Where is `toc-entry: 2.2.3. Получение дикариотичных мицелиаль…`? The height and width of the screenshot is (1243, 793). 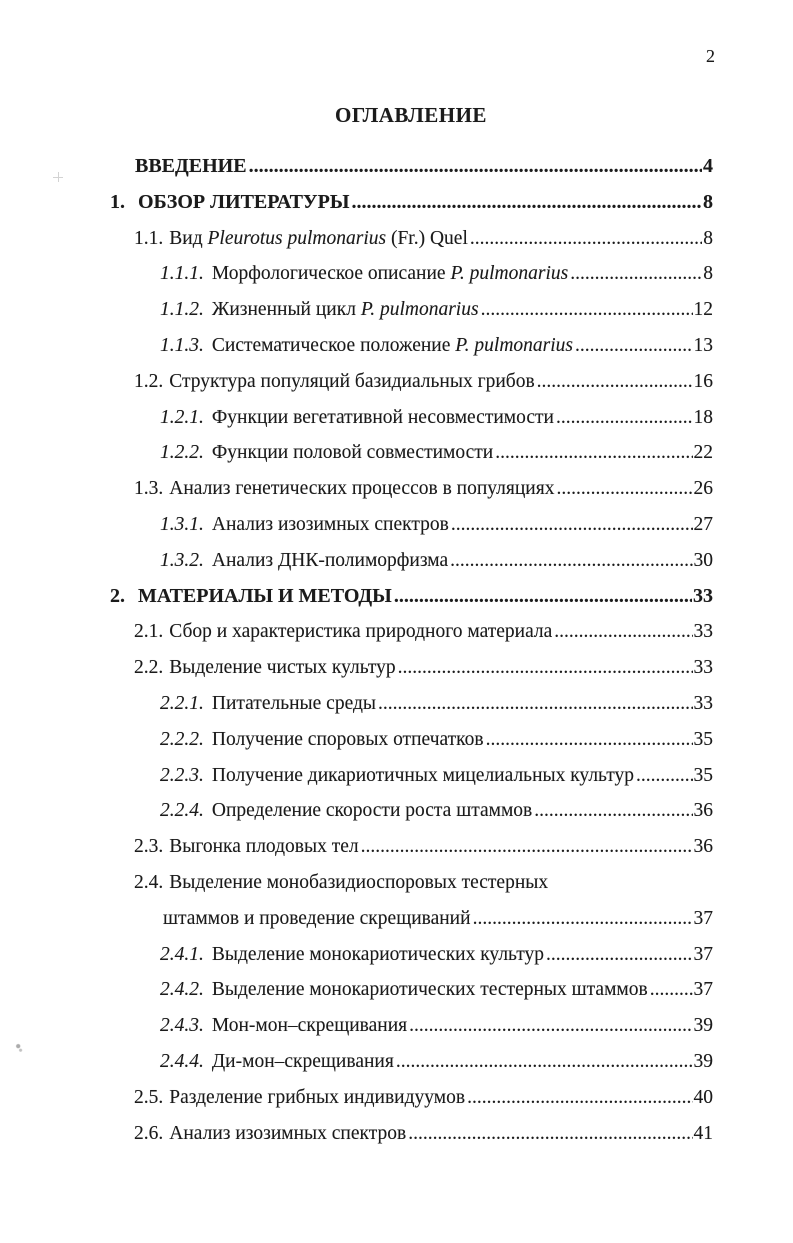 toc-entry: 2.2.3. Получение дикариотичных мицелиаль… is located at coordinates (411, 776).